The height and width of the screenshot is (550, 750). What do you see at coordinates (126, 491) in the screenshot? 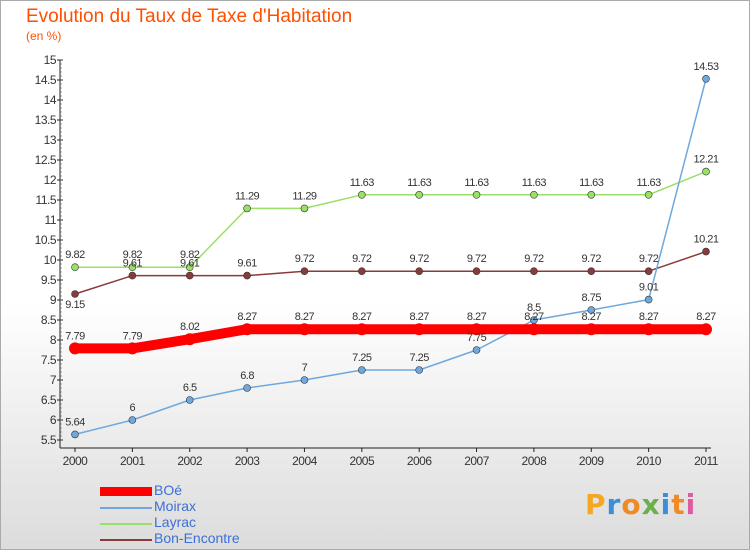
I see `legend-swatch-boe` at bounding box center [126, 491].